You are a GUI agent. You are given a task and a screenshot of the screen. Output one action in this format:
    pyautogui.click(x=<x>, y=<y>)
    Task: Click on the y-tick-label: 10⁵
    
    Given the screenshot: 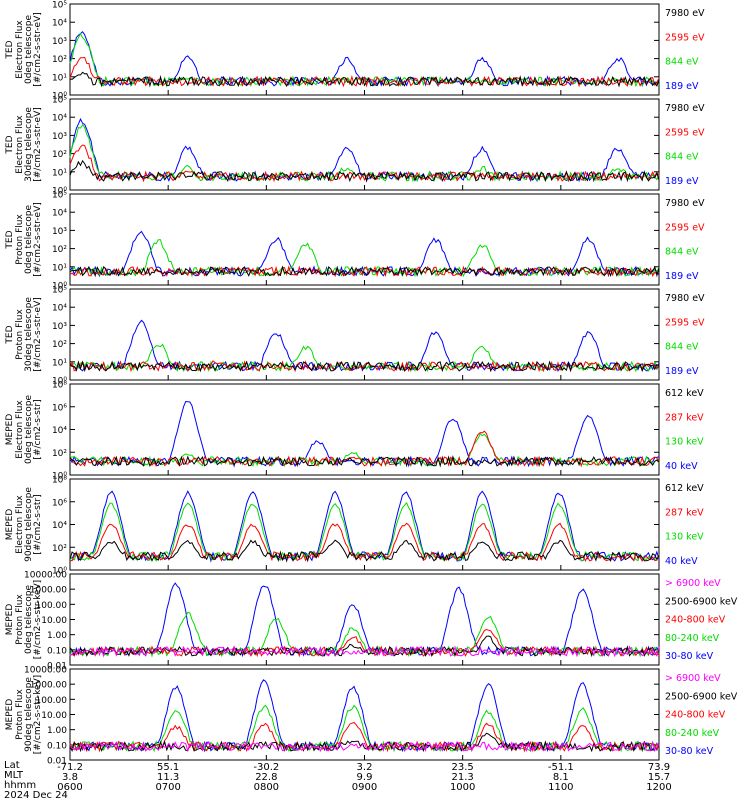 What is the action you would take?
    pyautogui.click(x=59, y=6)
    